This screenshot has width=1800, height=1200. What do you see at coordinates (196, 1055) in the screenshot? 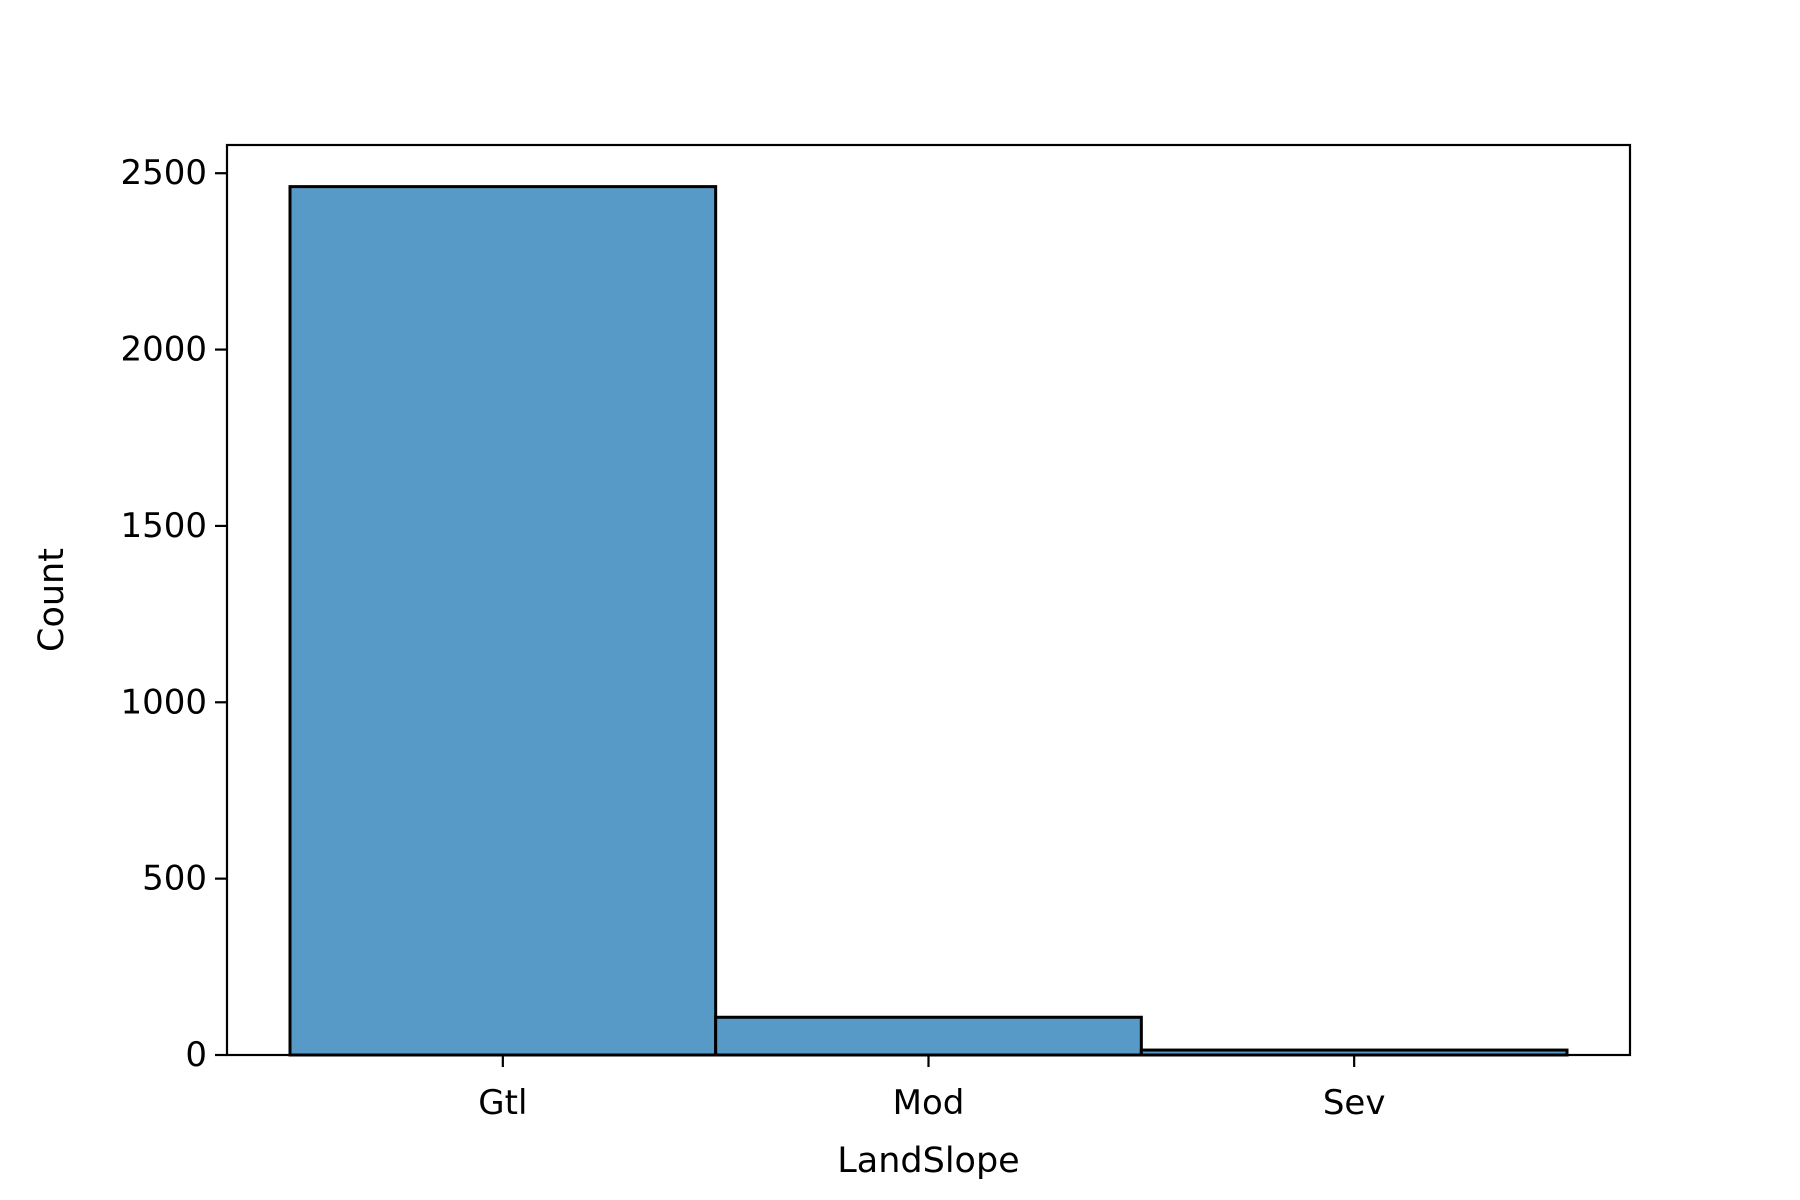
I see `y-tick-label: 0` at bounding box center [196, 1055].